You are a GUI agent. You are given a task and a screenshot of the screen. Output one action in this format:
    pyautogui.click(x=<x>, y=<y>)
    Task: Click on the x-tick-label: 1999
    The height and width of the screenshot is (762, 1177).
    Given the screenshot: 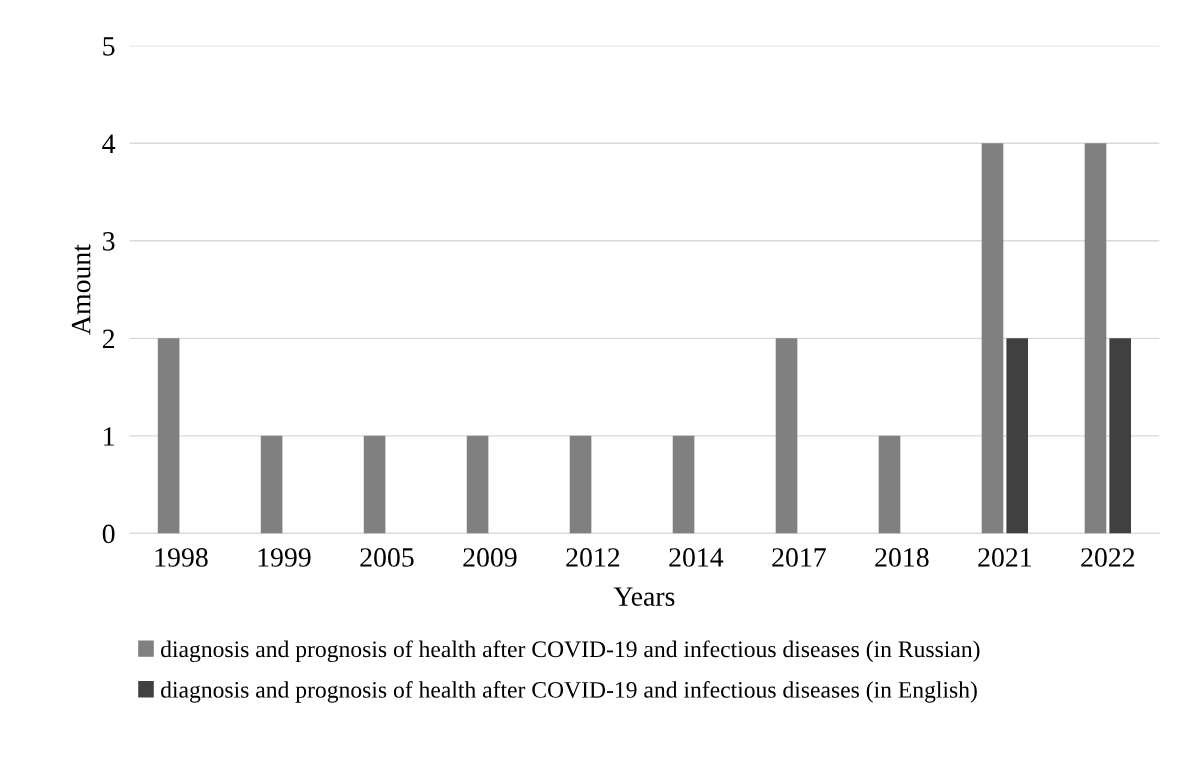 What is the action you would take?
    pyautogui.click(x=284, y=557)
    